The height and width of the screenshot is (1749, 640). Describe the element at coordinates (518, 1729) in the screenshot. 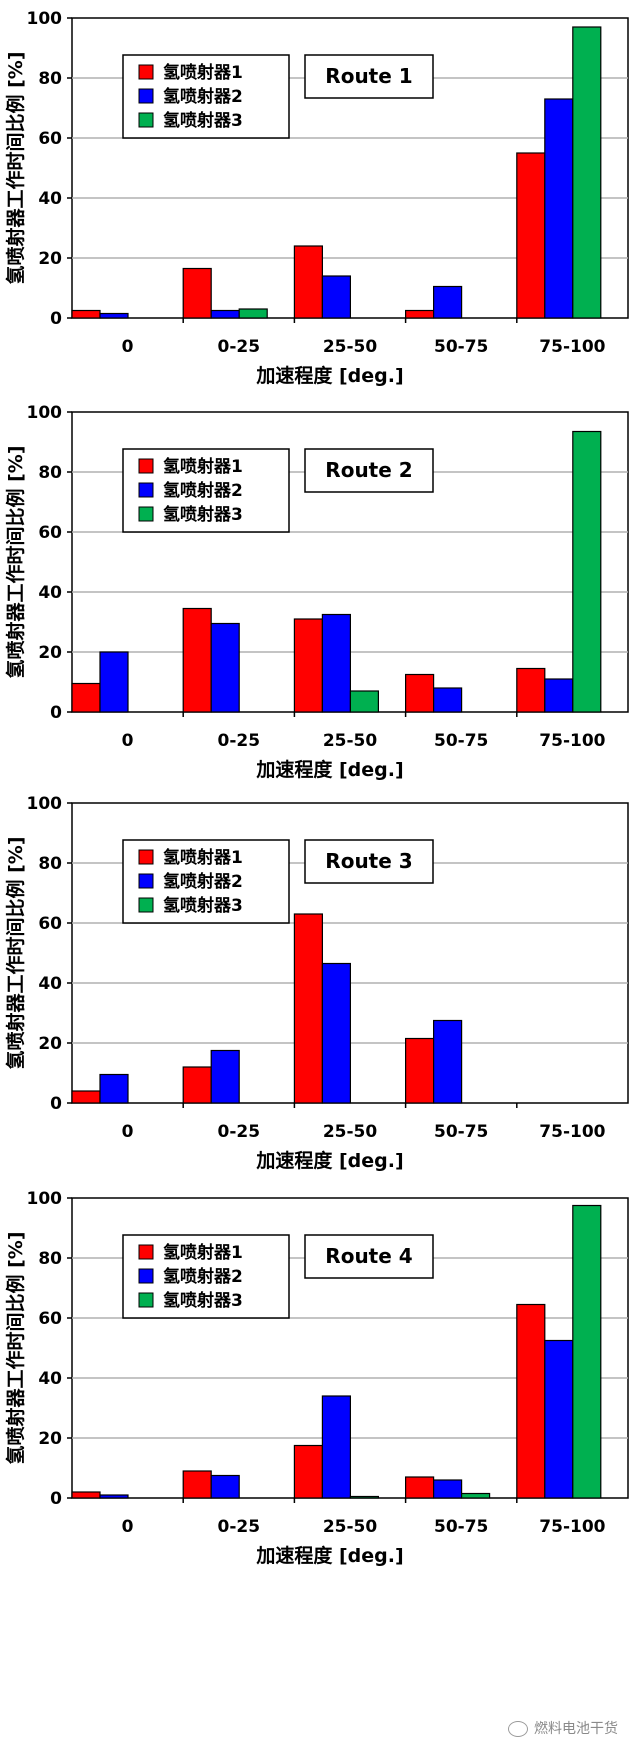

I see `wechat-icon` at that location.